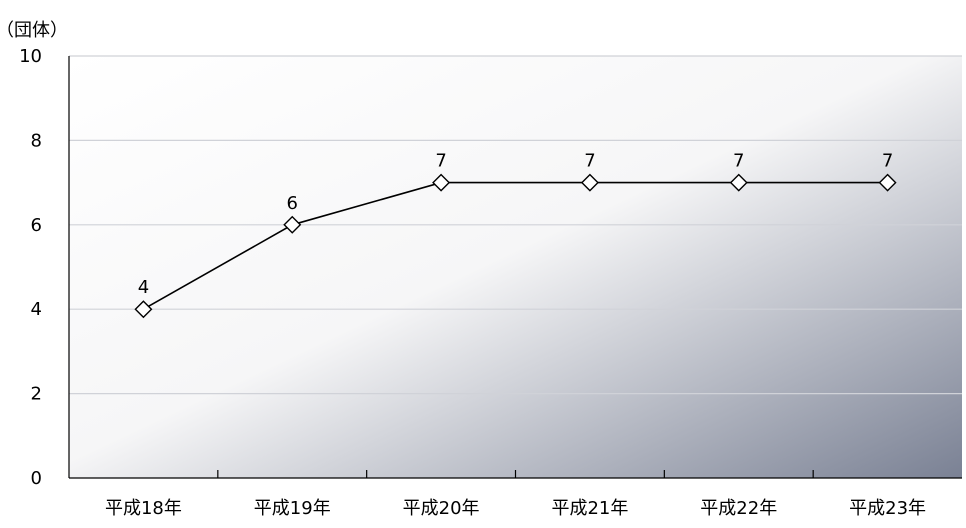  I want to click on y-tick-label-10: 10, so click(30, 56).